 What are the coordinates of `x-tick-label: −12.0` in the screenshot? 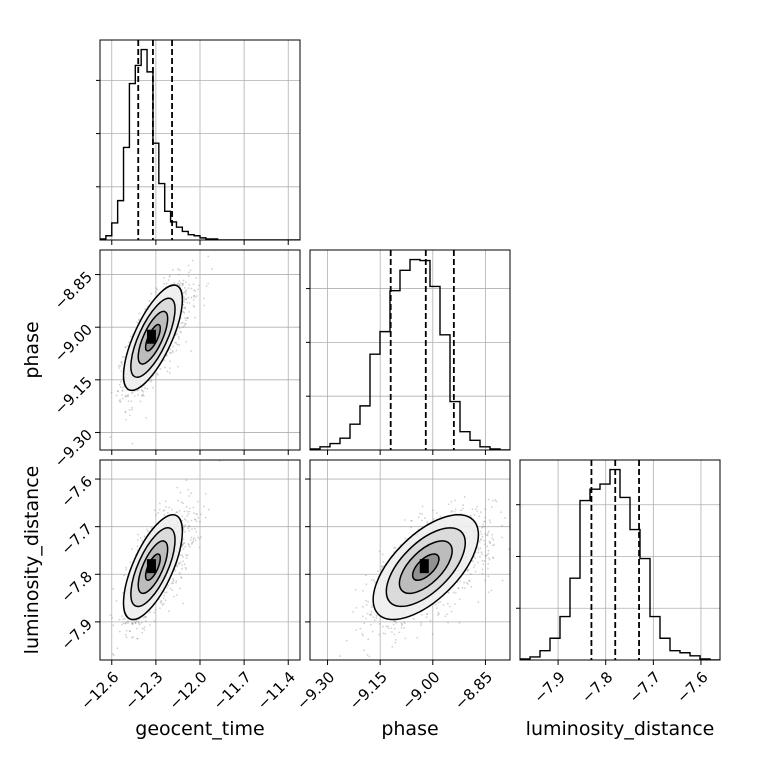 It's located at (188, 690).